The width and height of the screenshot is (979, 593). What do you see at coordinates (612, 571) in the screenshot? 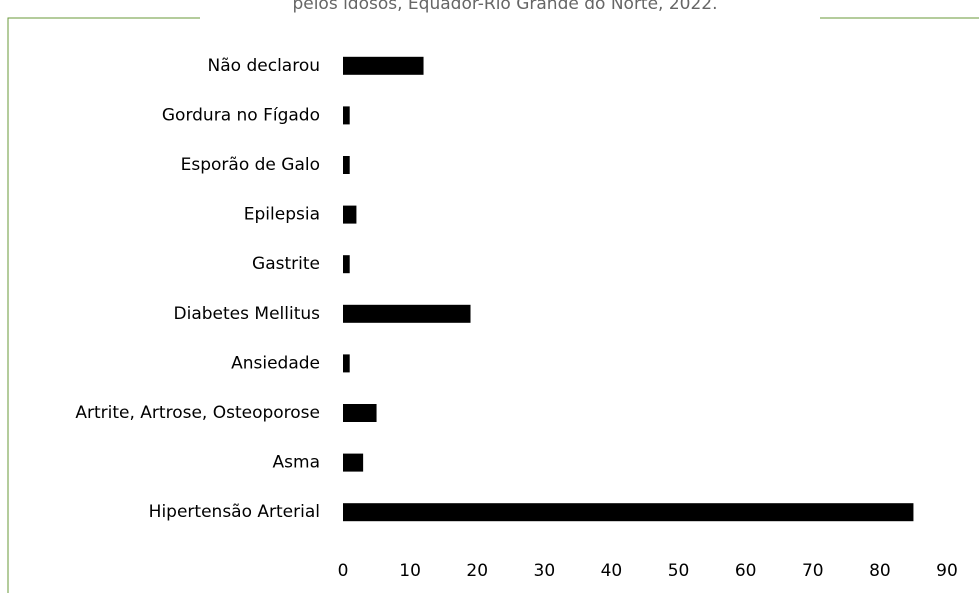
I see `x-tick-label: 40` at bounding box center [612, 571].